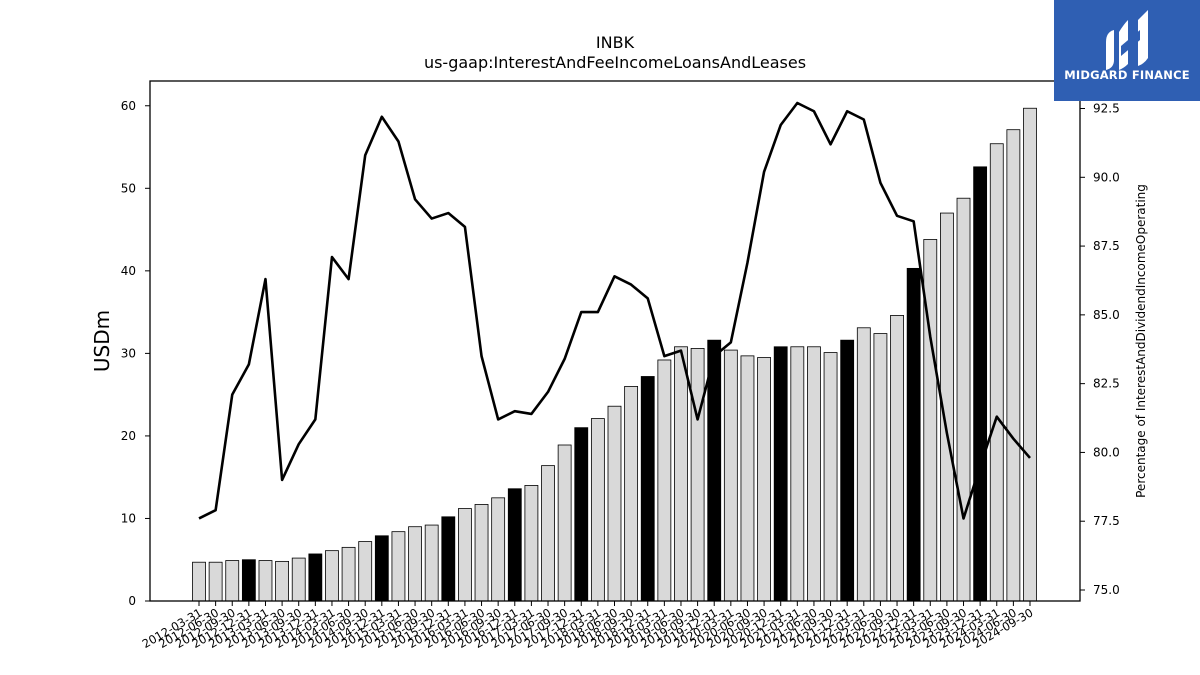 This screenshot has width=1200, height=675. Describe the element at coordinates (1106, 315) in the screenshot. I see `y2-tick-label: 85.0` at that location.